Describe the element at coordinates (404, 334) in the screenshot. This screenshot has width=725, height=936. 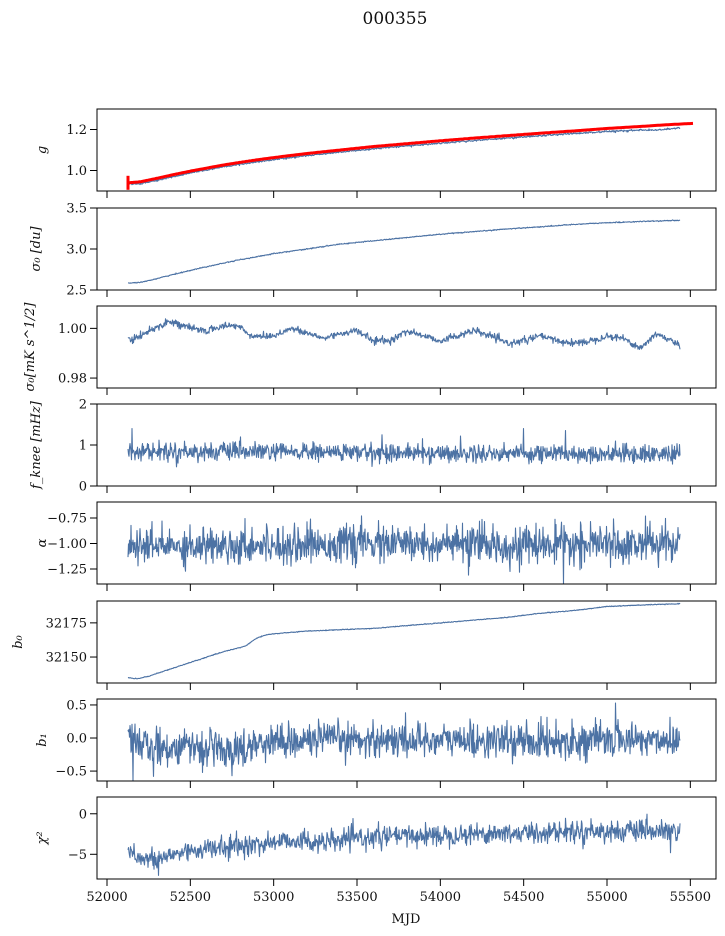
I see `series-line-sigma0_mK` at that location.